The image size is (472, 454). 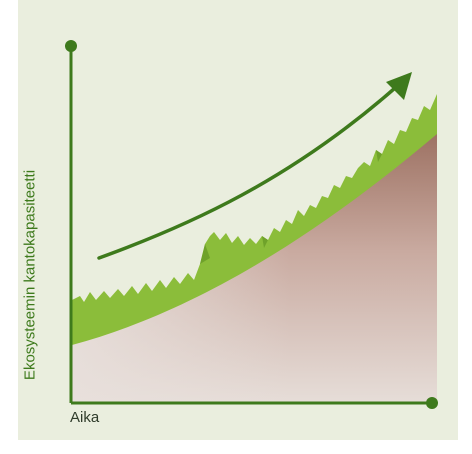 What do you see at coordinates (432, 403) in the screenshot?
I see `x-axis-end-dot` at bounding box center [432, 403].